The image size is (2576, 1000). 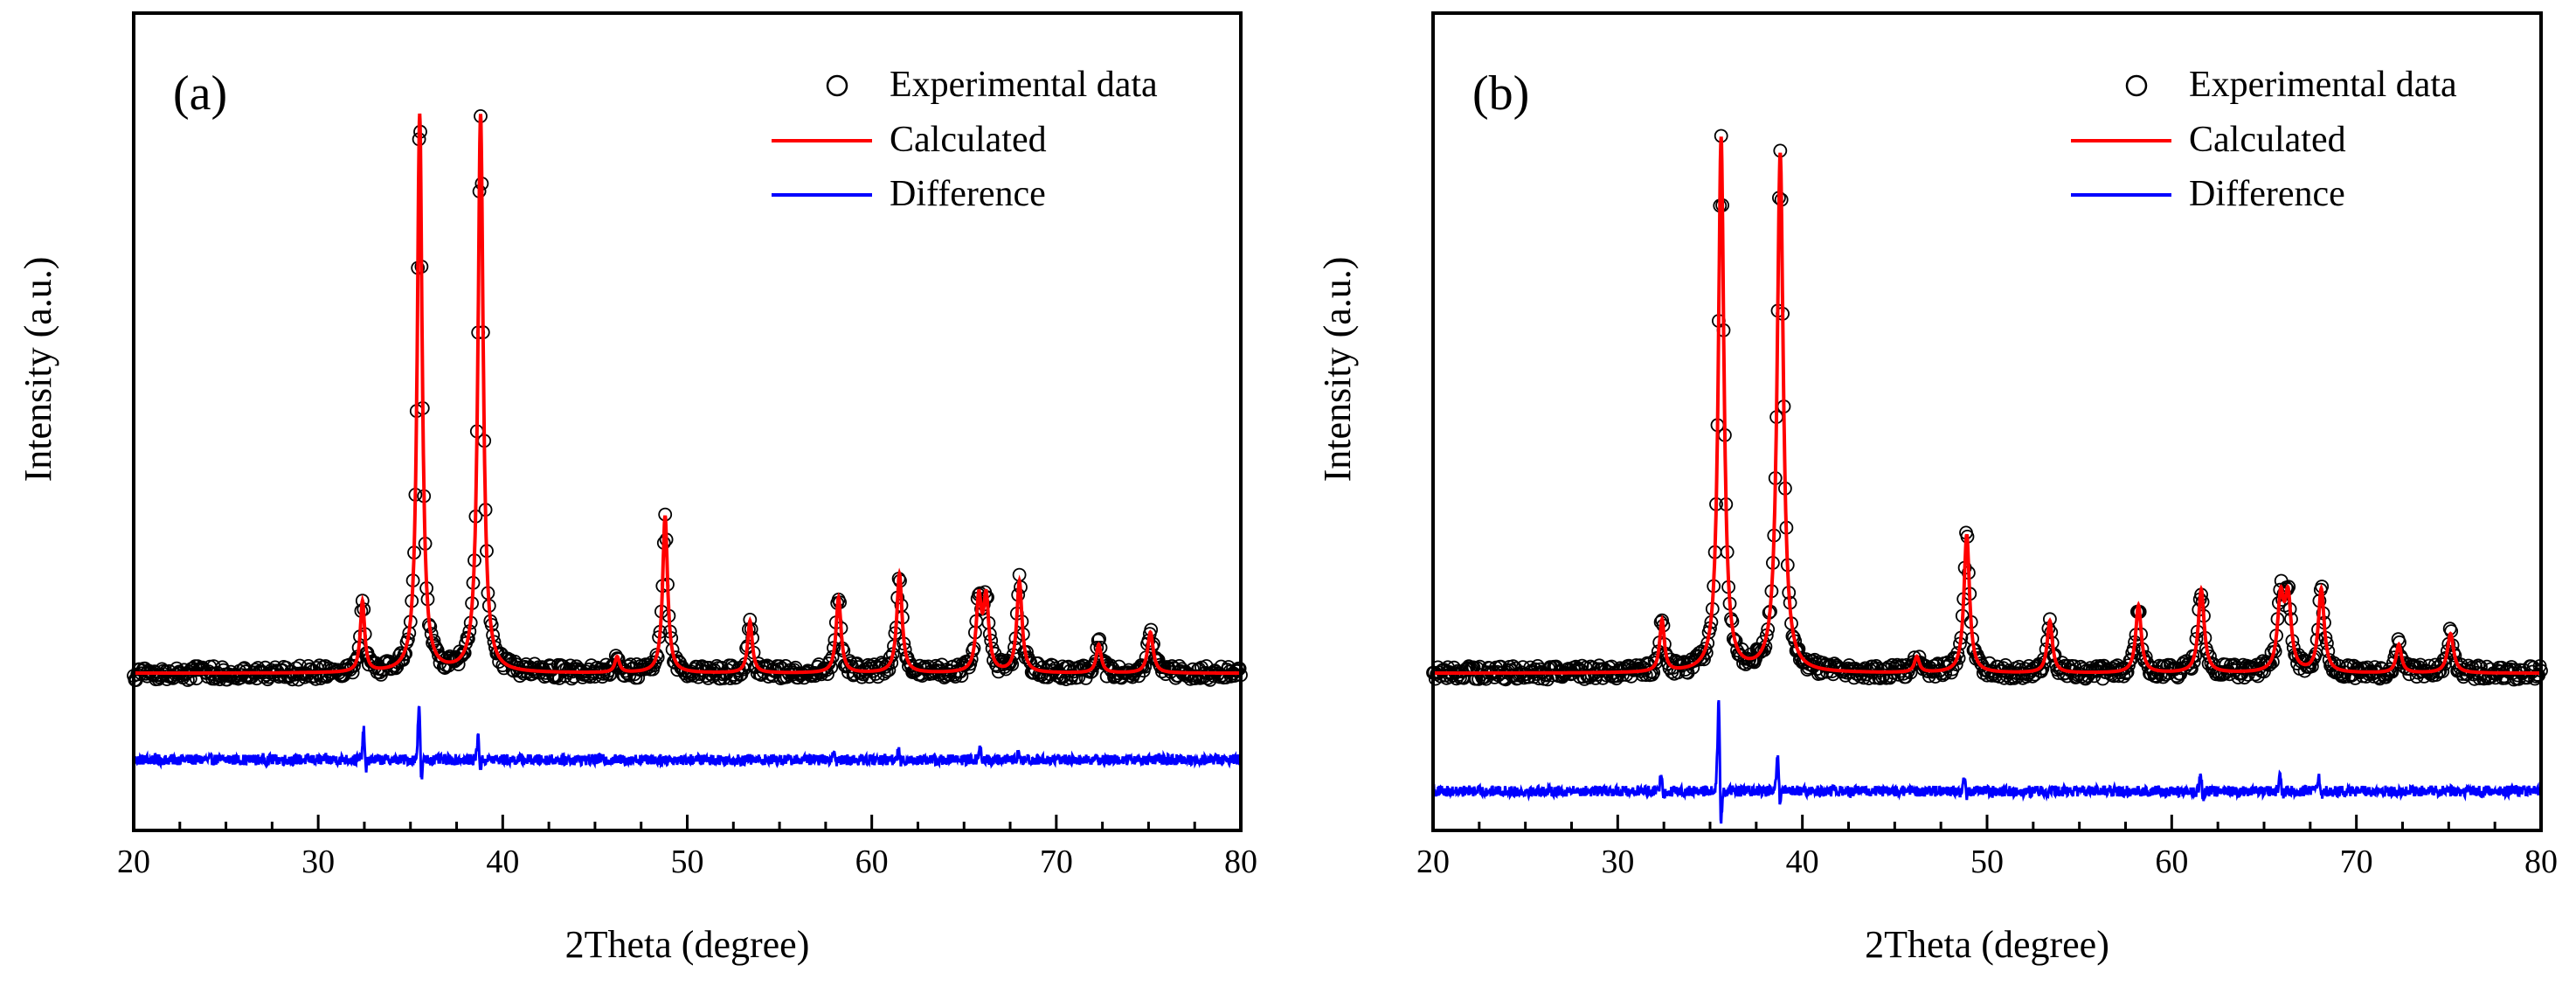 What do you see at coordinates (38, 370) in the screenshot?
I see `y-axis-title-a: Intensity (a.u.)` at bounding box center [38, 370].